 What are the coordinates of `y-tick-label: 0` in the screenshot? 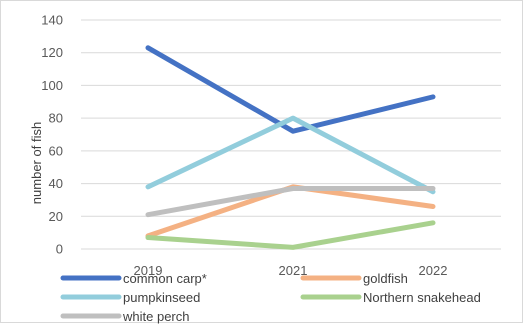 It's located at (59, 249).